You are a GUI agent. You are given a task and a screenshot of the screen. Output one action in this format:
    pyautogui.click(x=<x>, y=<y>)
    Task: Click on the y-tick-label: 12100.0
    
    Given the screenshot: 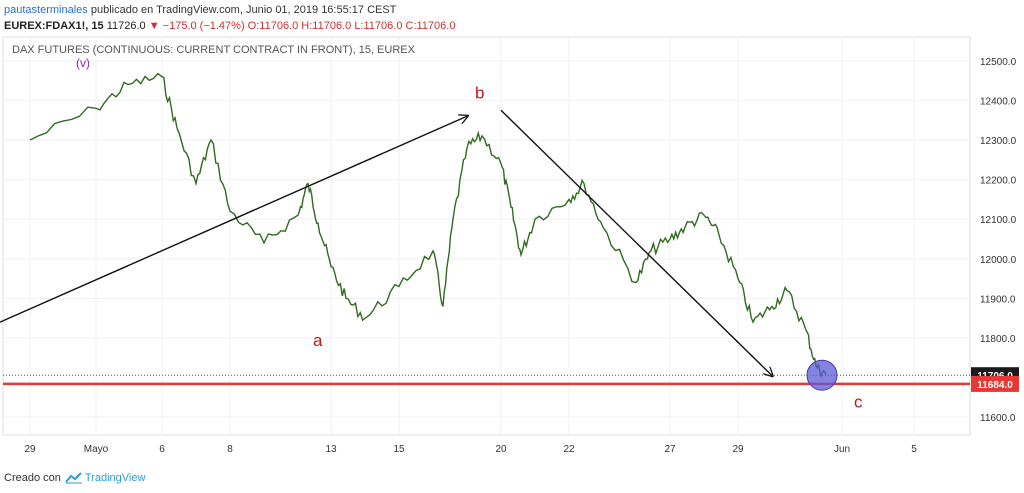 What is the action you would take?
    pyautogui.click(x=998, y=220)
    